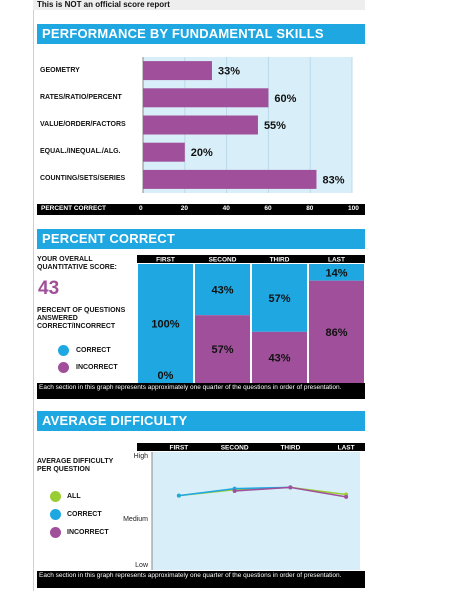 The height and width of the screenshot is (591, 474). Describe the element at coordinates (178, 448) in the screenshot. I see `difficulty-column-header-first: FIRST` at that location.